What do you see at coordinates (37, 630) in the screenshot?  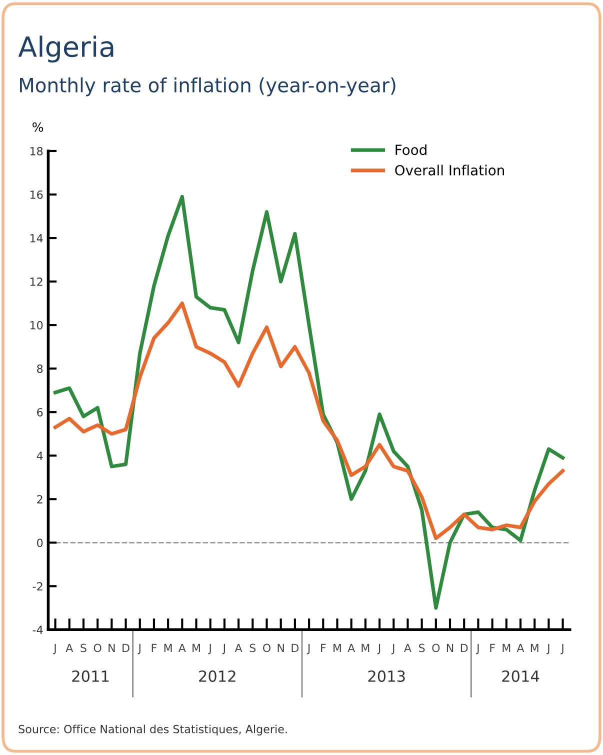 I see `y-tick-label: -4` at bounding box center [37, 630].